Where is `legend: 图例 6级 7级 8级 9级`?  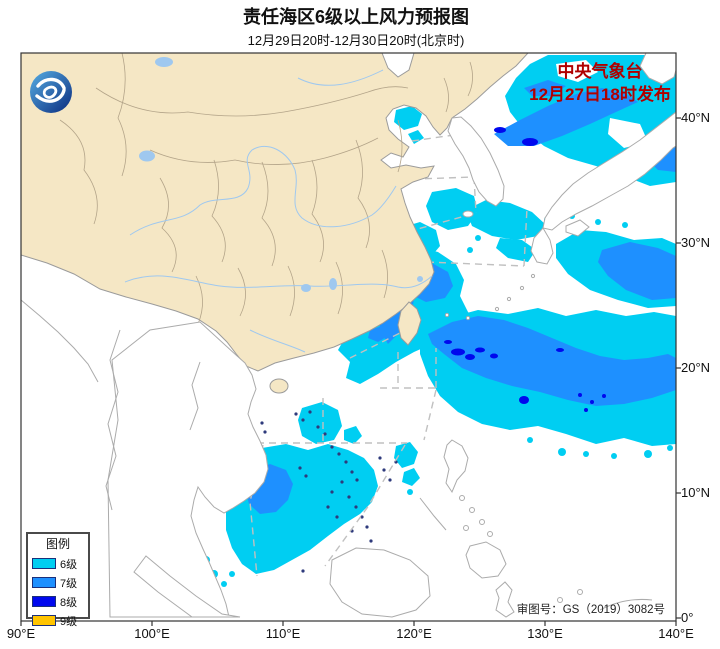 legend: 图例 6级 7级 8级 9级 is located at coordinates (58, 580).